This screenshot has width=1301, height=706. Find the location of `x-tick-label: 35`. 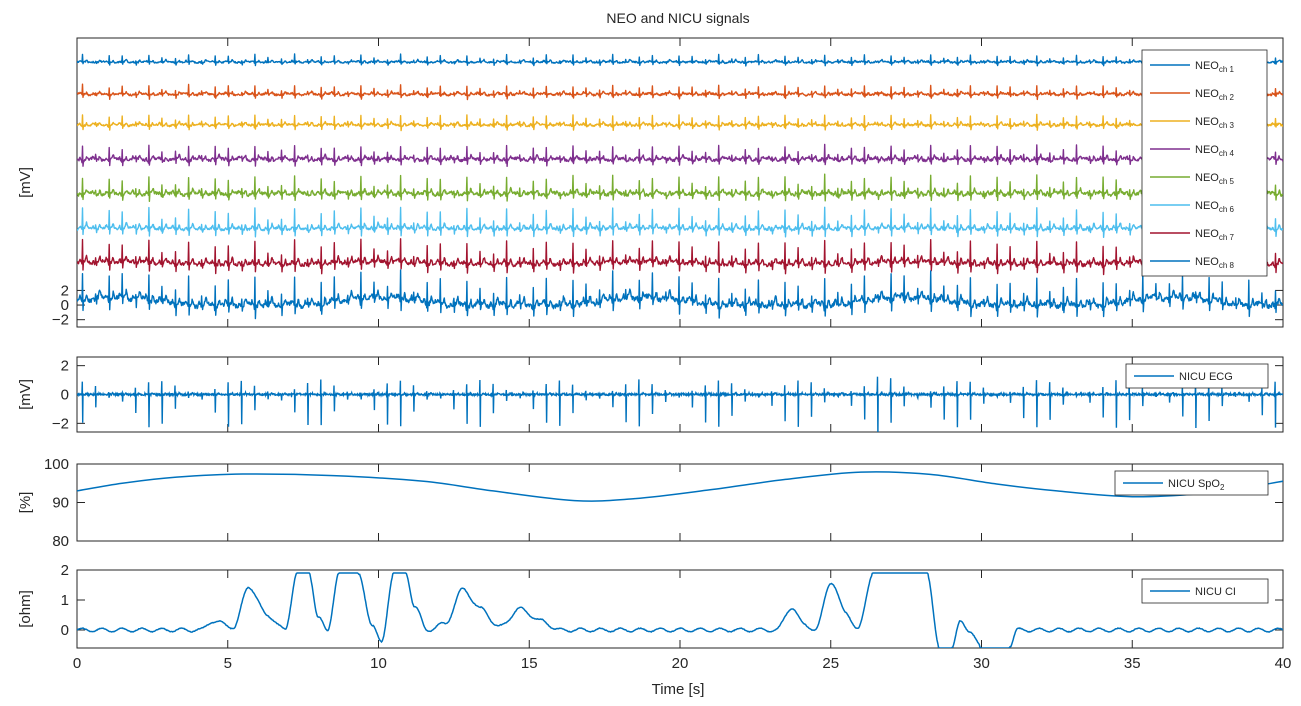

x-tick-label: 35 is located at coordinates (1132, 663).